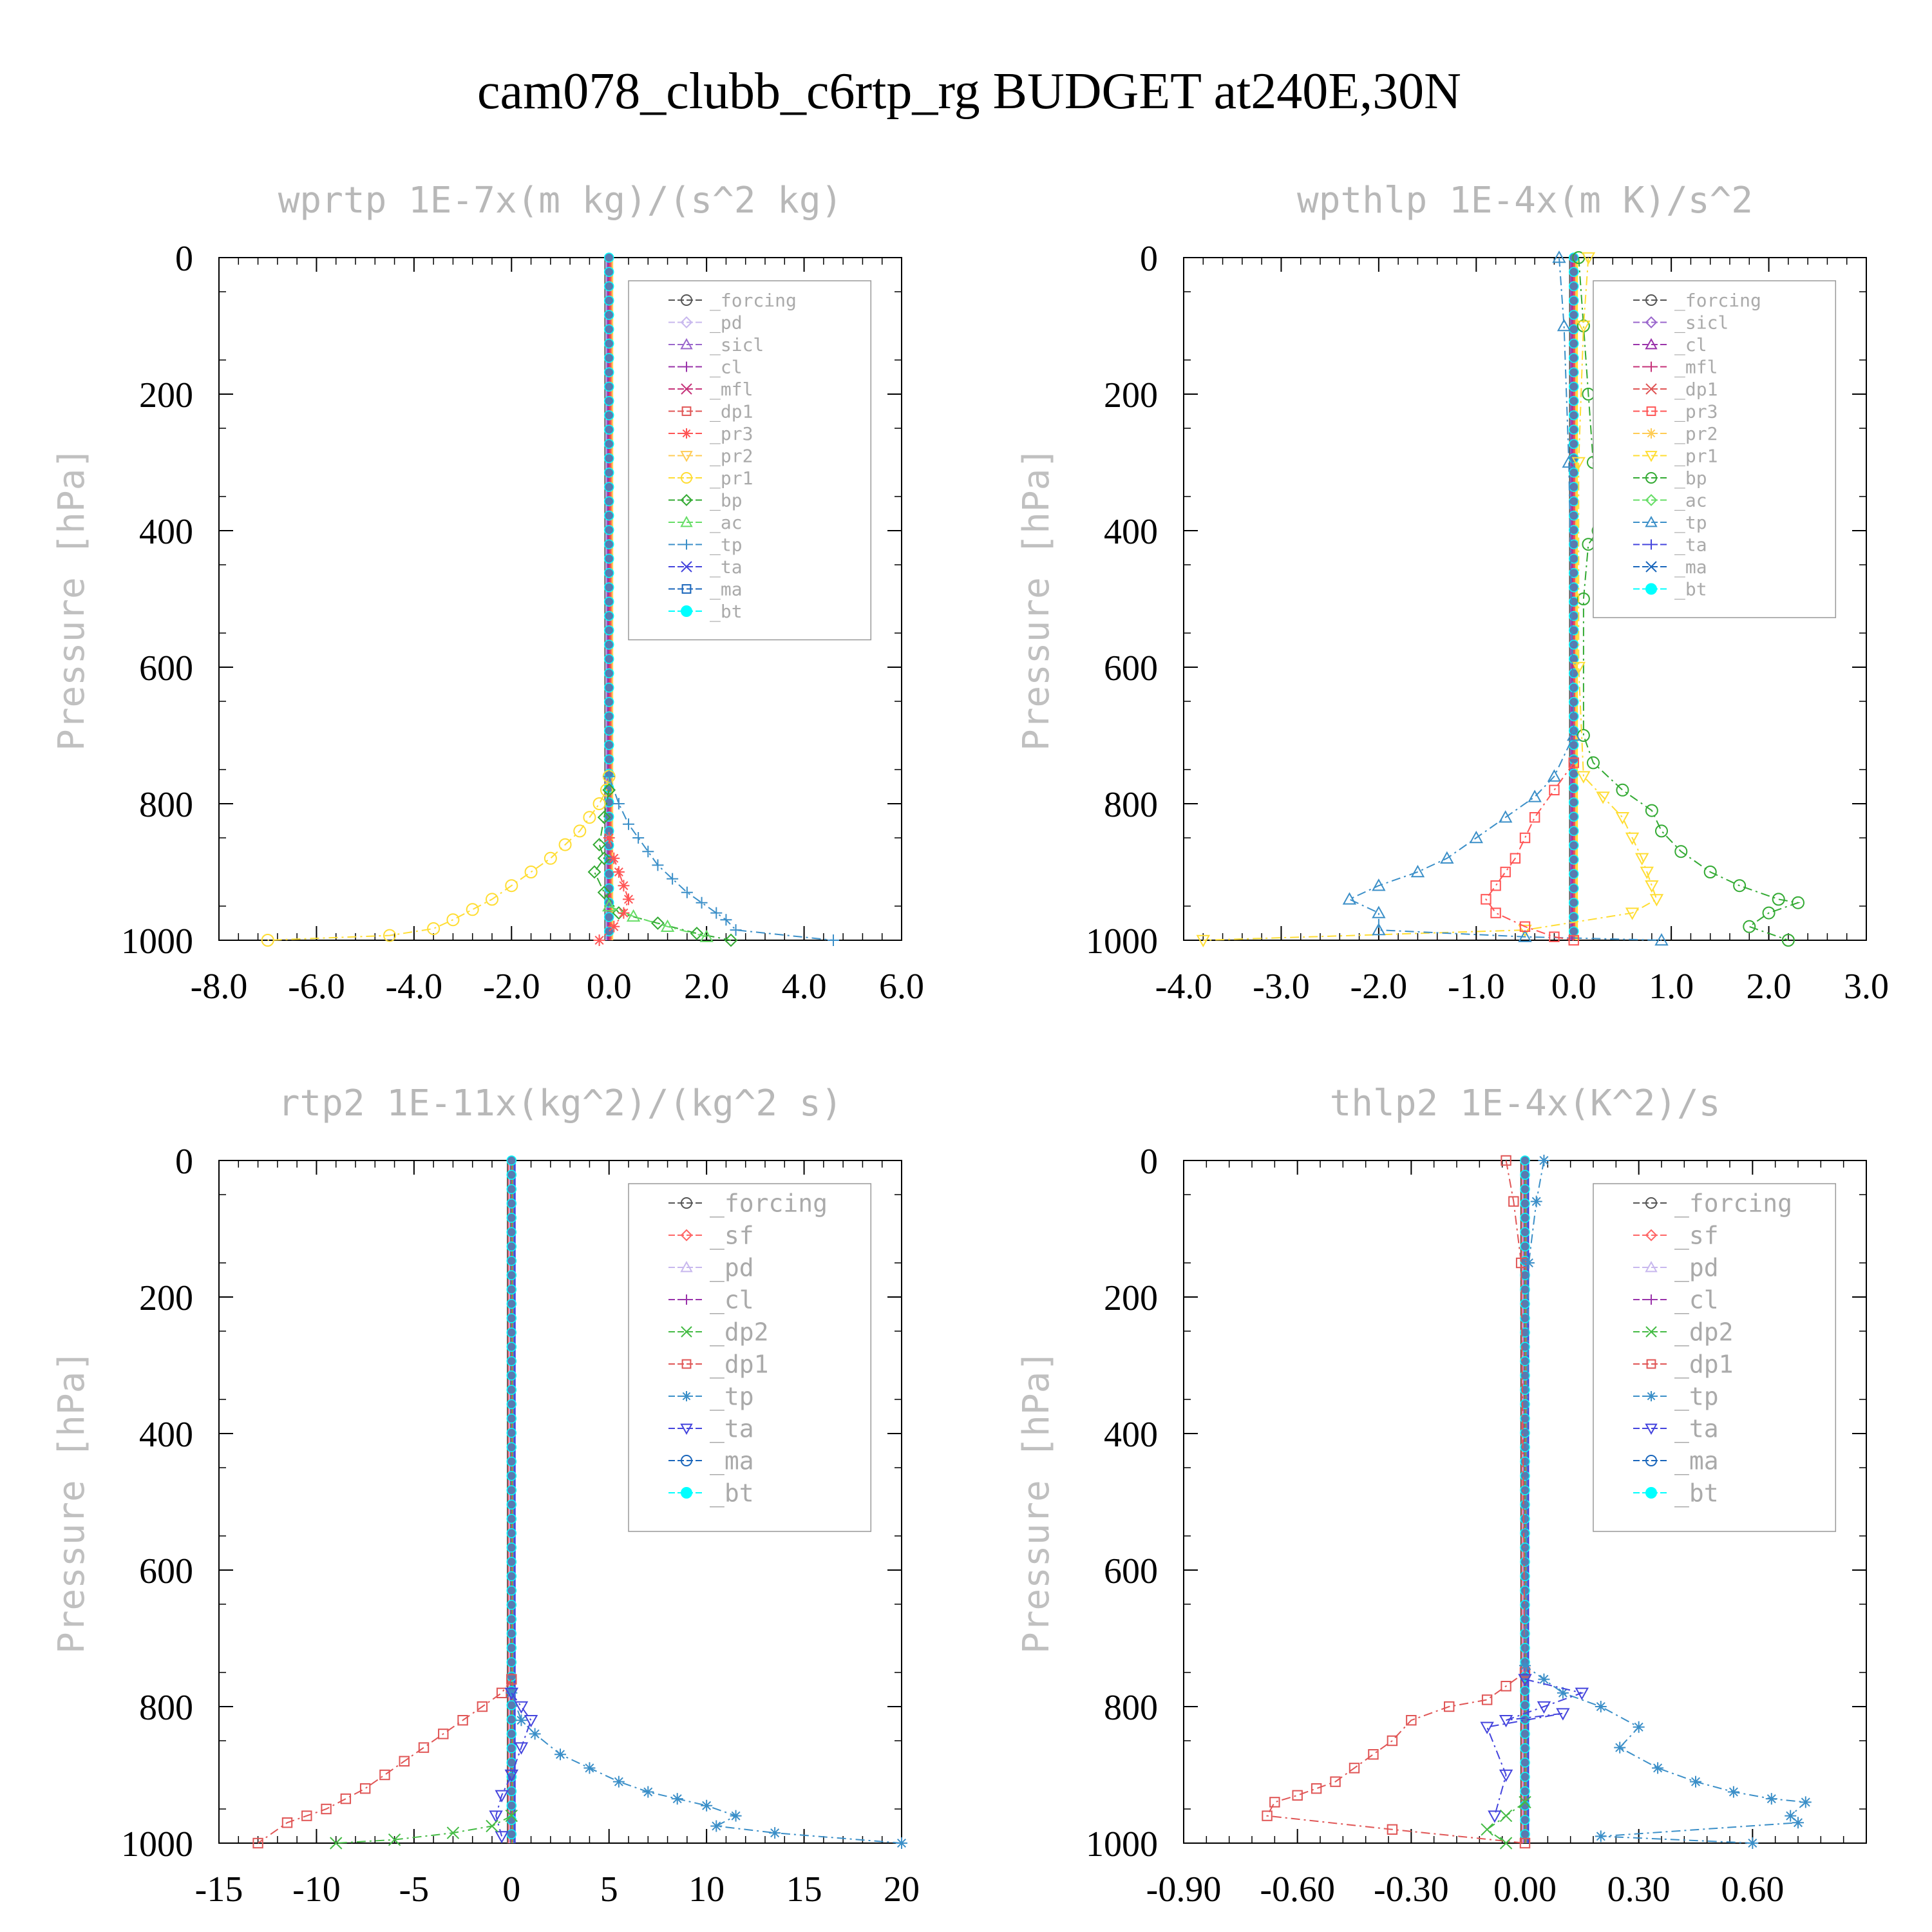  I want to click on marker-sf, so click(1651, 1235).